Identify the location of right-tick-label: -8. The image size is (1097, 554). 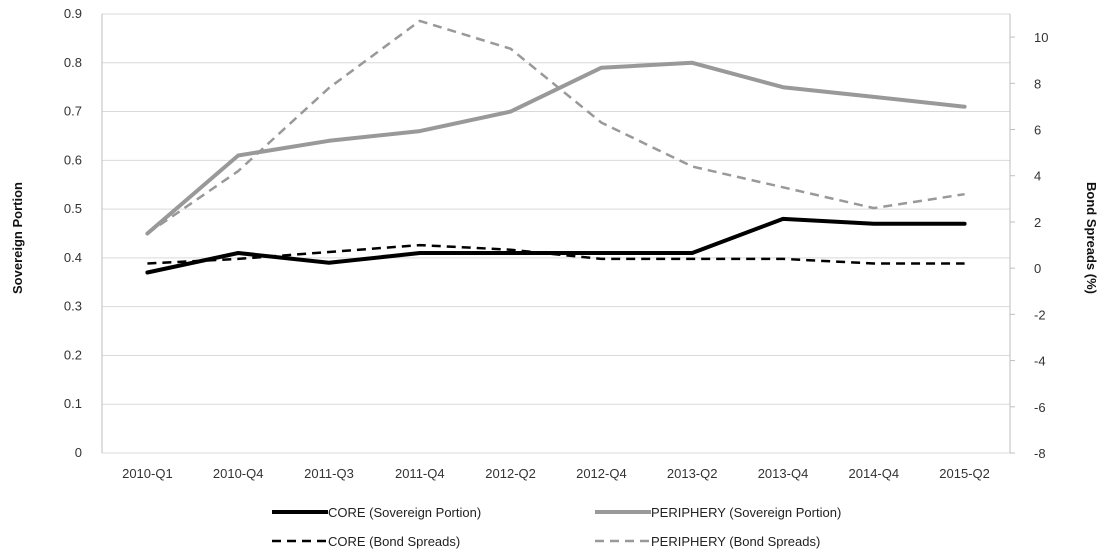
(1040, 453).